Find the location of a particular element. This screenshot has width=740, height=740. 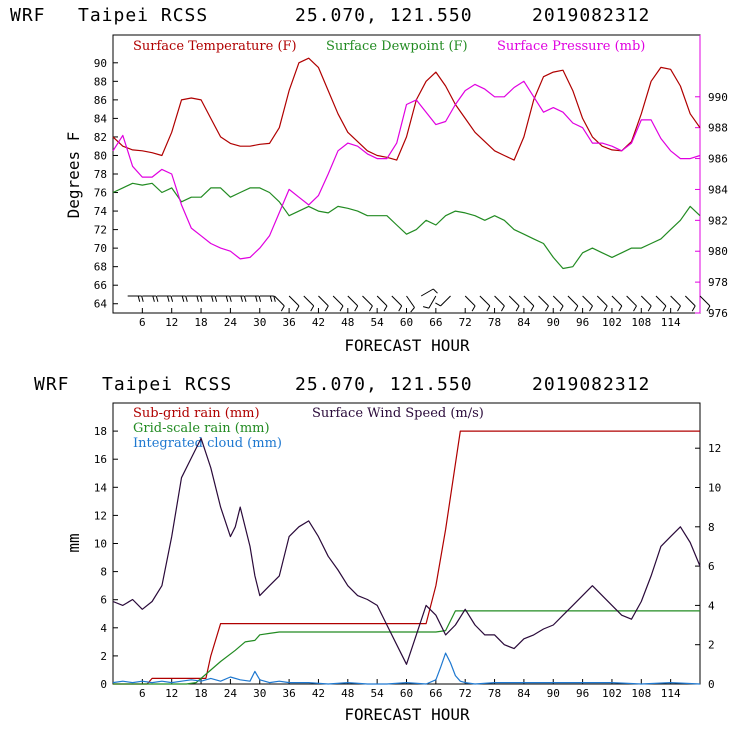

bot-y-tick-label: 2 is located at coordinates (103, 656).